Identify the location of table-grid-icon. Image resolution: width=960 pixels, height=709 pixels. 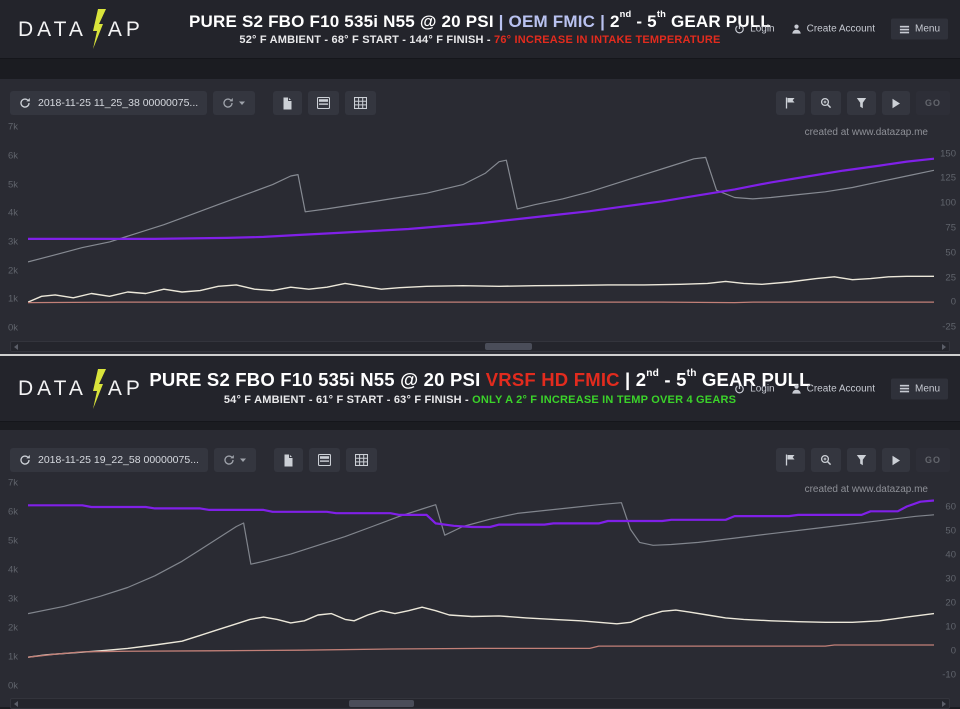
(361, 103).